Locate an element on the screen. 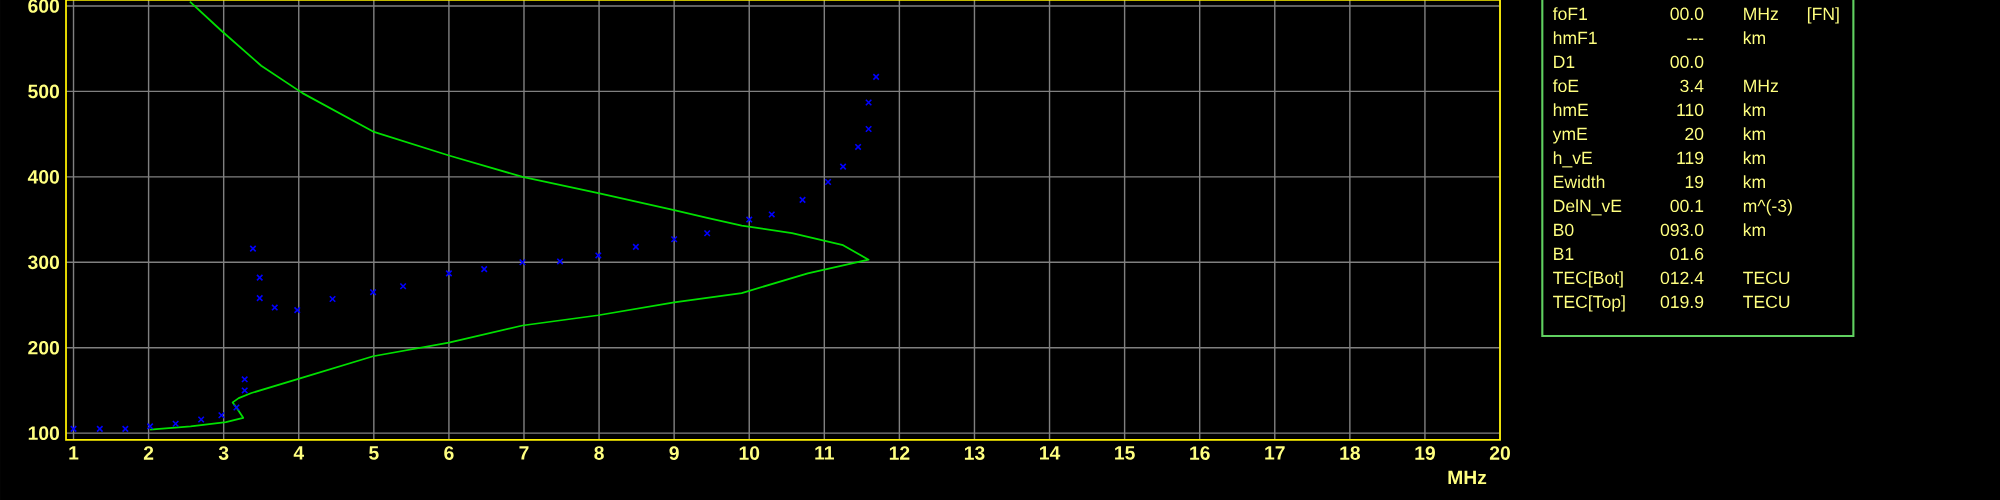 Image resolution: width=2000 pixels, height=500 pixels. text: 093.0 is located at coordinates (1682, 230).